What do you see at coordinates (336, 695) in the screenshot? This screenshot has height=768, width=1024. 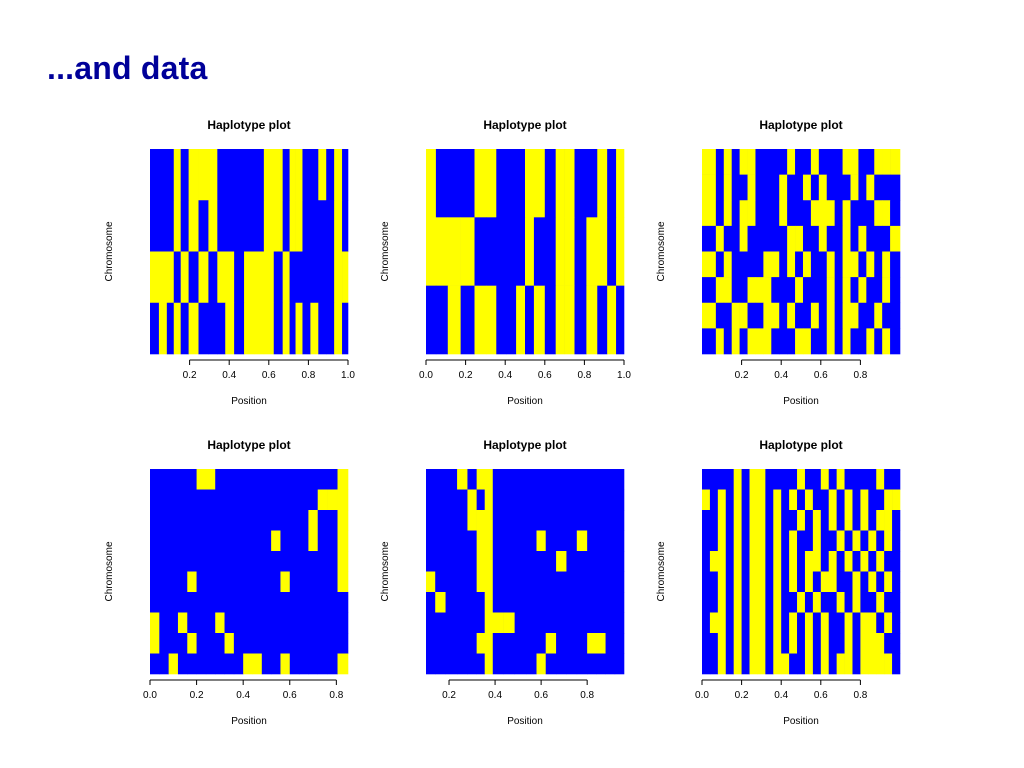 I see `x-tick-label: 0.8` at bounding box center [336, 695].